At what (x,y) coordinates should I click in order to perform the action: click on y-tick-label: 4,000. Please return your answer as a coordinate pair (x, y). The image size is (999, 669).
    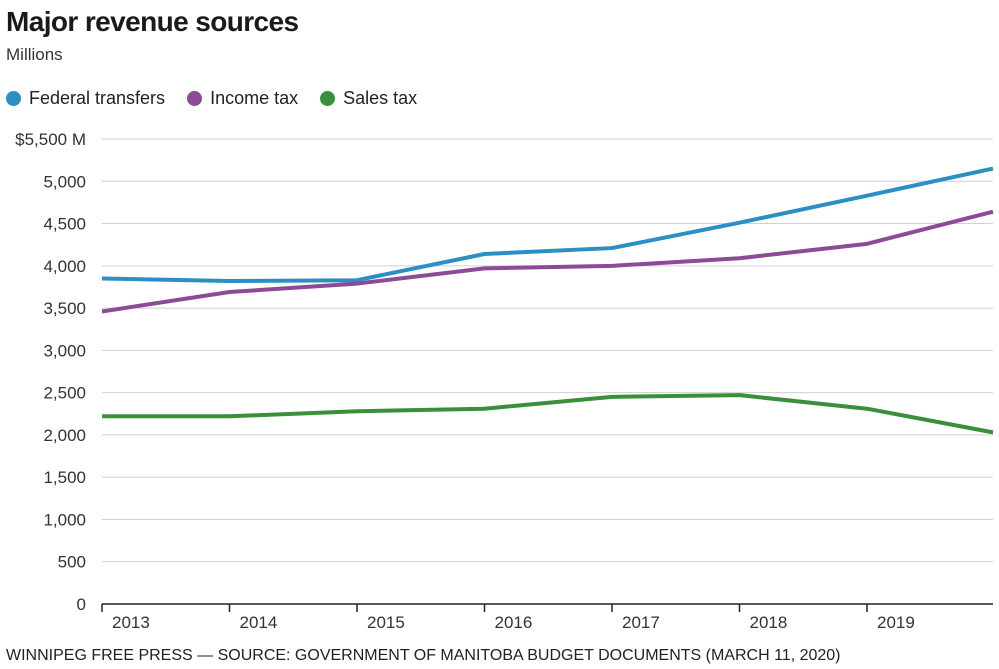
    Looking at the image, I should click on (64, 266).